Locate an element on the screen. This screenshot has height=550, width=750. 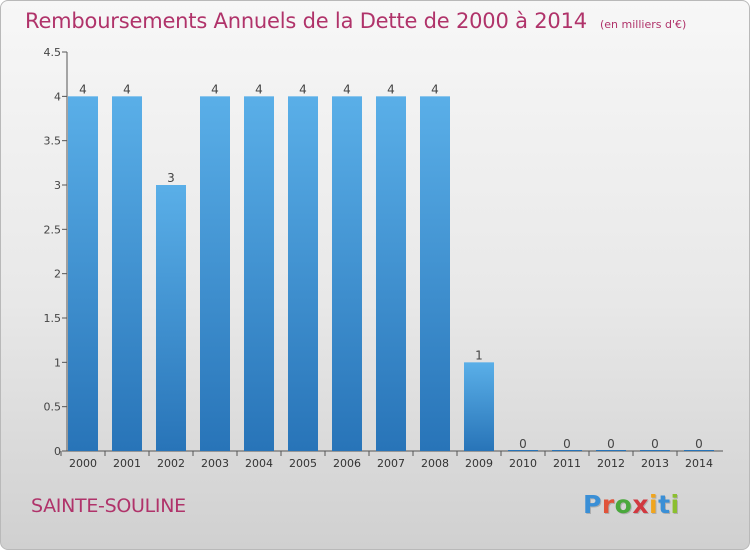
commune-name: SAINTE-SOULINE is located at coordinates (108, 506).